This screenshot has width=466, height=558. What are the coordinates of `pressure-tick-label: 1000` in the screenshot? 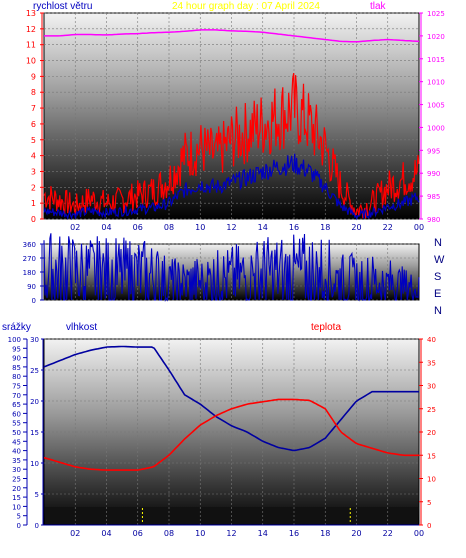 It's located at (436, 128).